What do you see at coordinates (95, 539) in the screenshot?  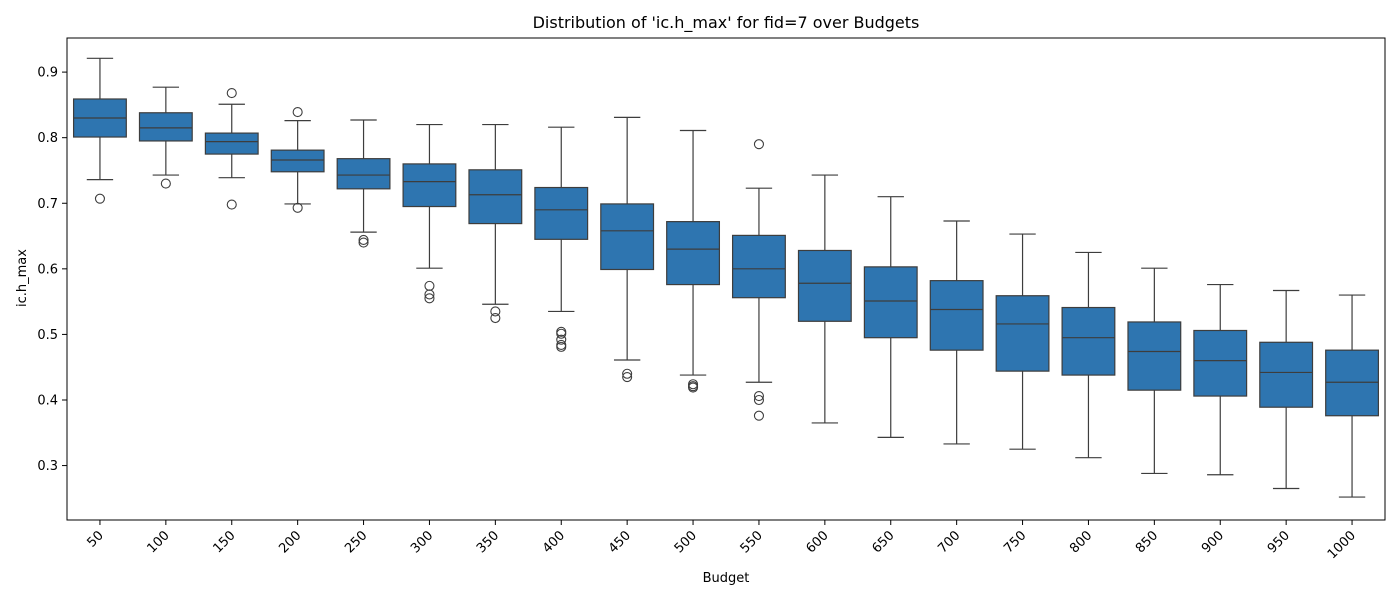 I see `x-tick-label: 50` at bounding box center [95, 539].